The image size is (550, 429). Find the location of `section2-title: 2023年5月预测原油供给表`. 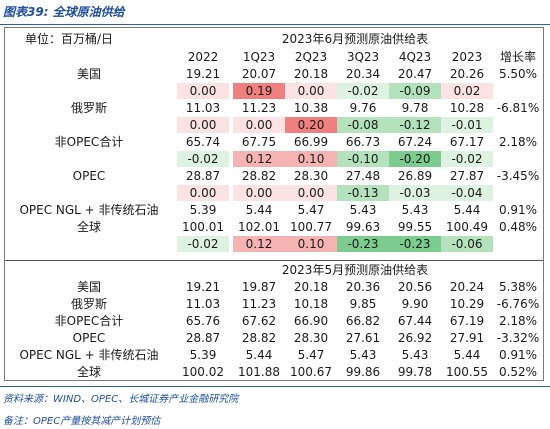

section2-title: 2023年5月预测原油供给表 is located at coordinates (355, 270).